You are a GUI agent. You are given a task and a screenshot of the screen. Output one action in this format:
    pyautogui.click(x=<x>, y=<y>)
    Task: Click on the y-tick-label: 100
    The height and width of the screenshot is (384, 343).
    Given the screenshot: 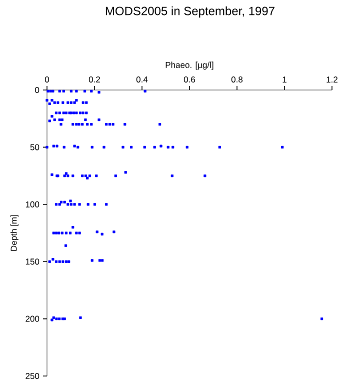 What is the action you would take?
    pyautogui.click(x=33, y=204)
    